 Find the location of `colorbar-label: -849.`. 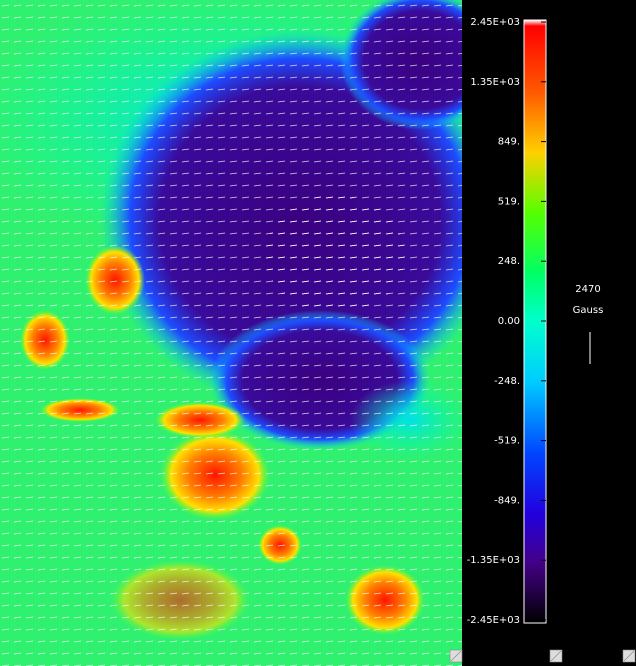

colorbar-label: -849. is located at coordinates (507, 500).